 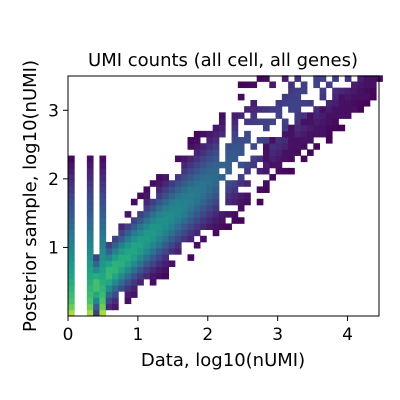 What do you see at coordinates (208, 330) in the screenshot?
I see `x-axis: 0 1 2 3 4` at bounding box center [208, 330].